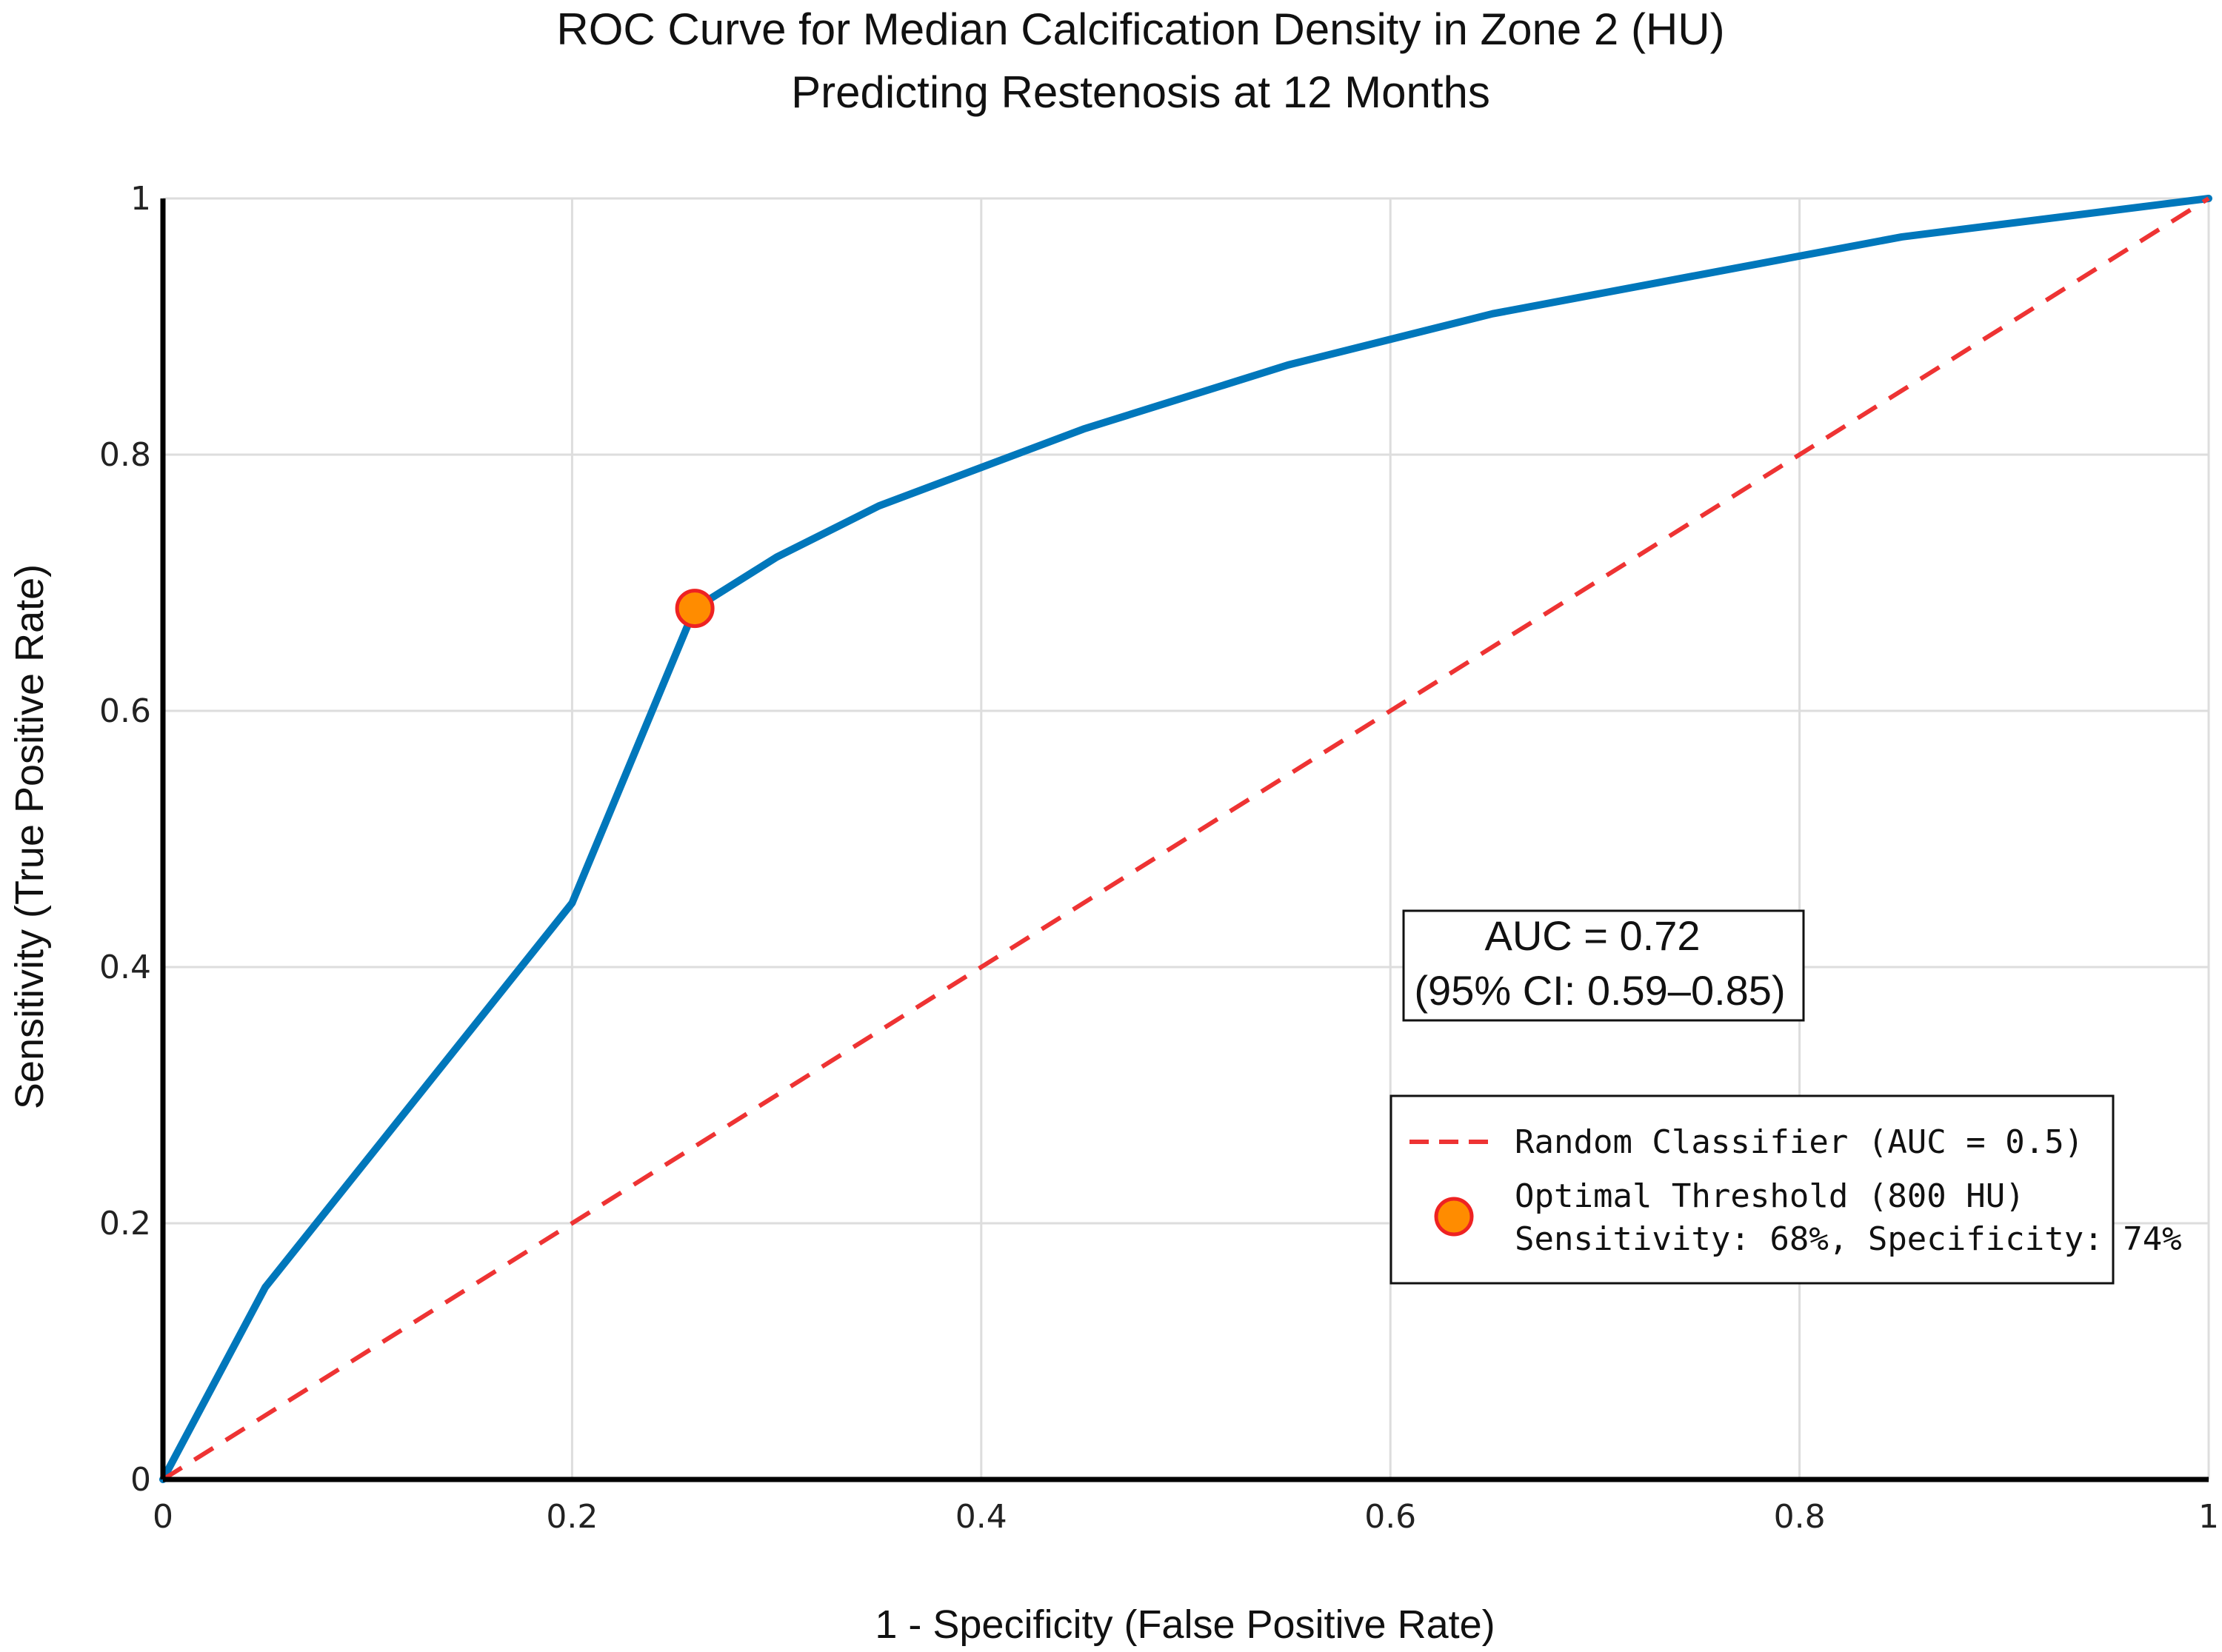  Describe the element at coordinates (572, 1517) in the screenshot. I see `x-tick-label: 0.2` at that location.